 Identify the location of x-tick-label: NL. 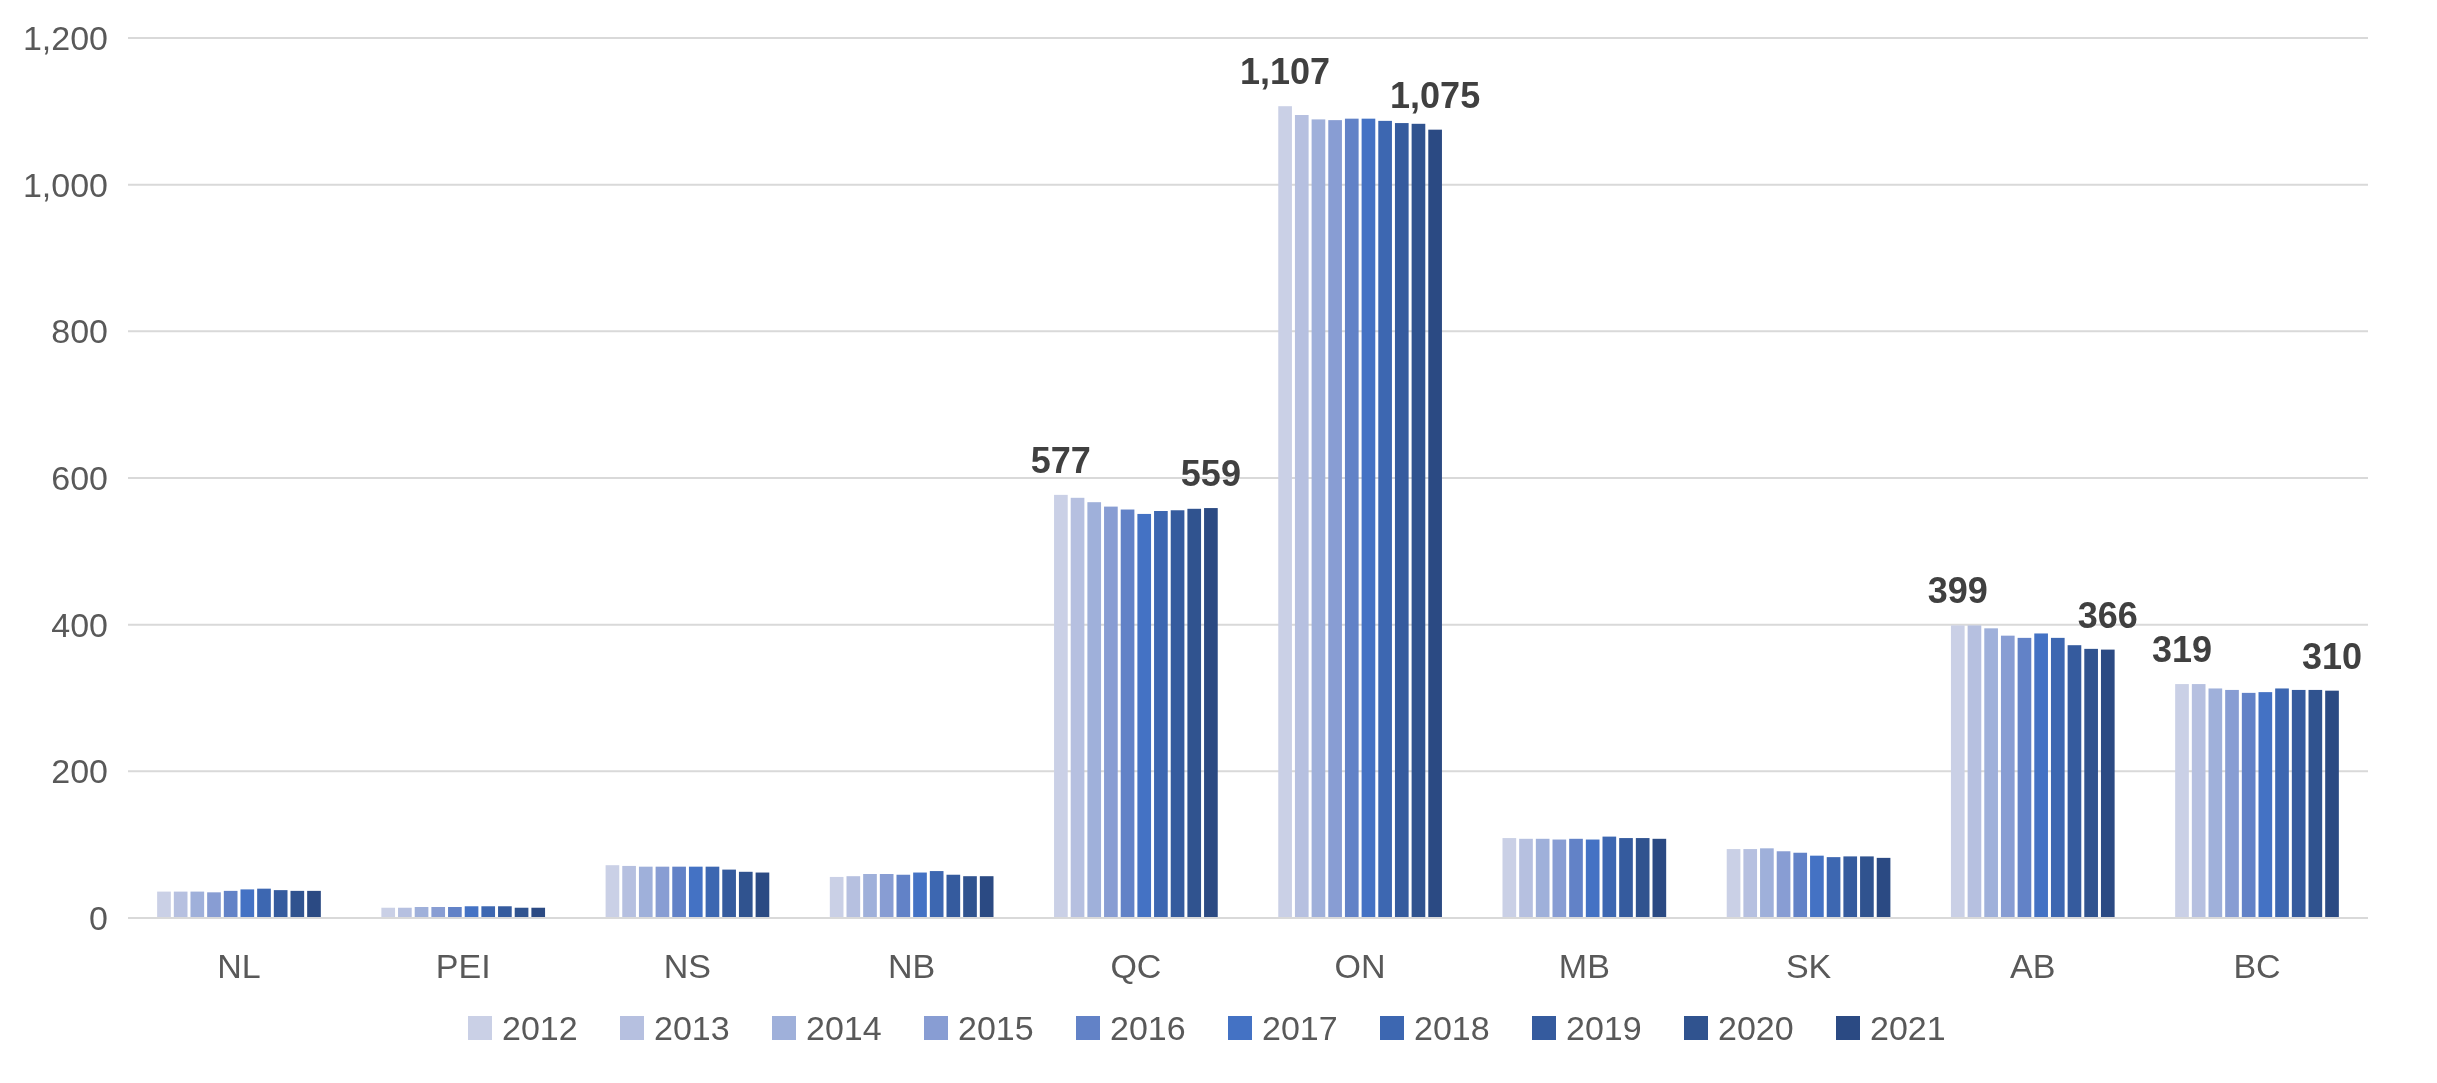
(239, 966).